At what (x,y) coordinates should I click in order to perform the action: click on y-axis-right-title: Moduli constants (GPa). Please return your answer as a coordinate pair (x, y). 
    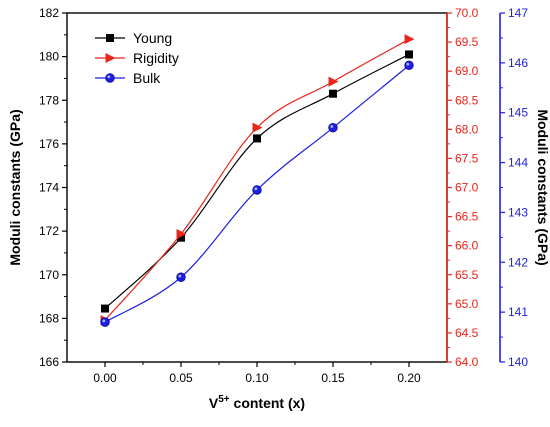
    Looking at the image, I should click on (542, 187).